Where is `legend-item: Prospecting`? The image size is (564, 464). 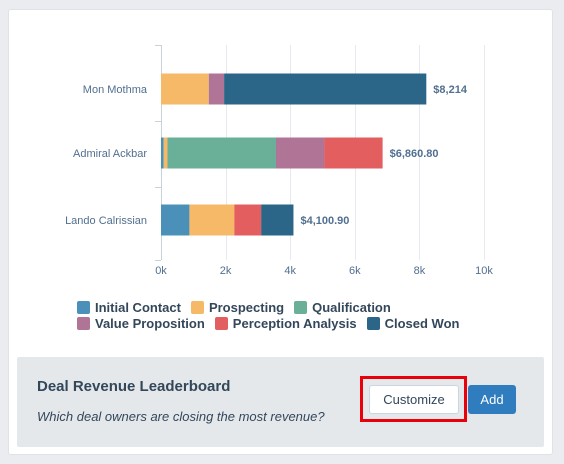
legend-item: Prospecting is located at coordinates (237, 307).